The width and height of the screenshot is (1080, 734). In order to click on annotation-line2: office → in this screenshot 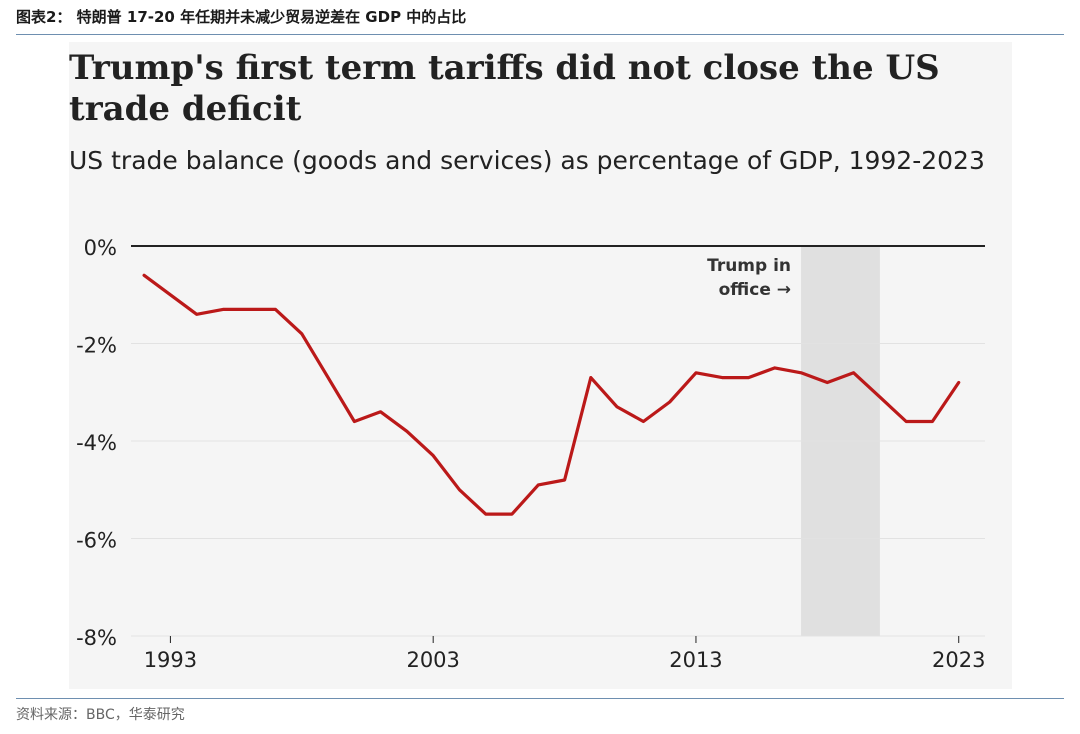, I will do `click(755, 290)`.